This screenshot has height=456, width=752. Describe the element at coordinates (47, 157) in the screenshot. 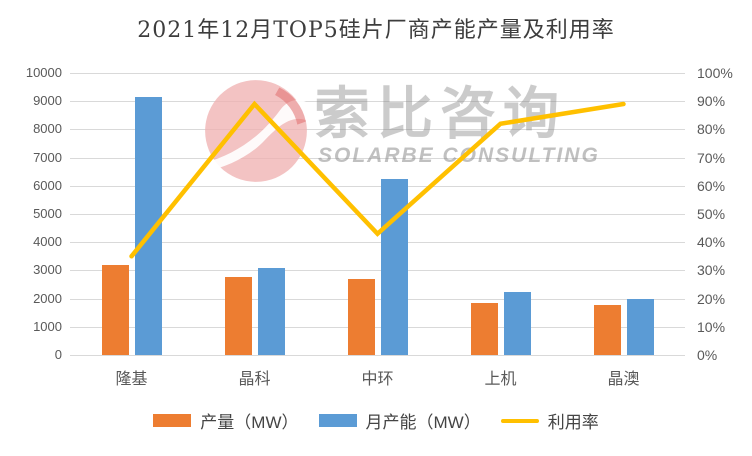

I see `y-axis-left-tick: 7000` at that location.